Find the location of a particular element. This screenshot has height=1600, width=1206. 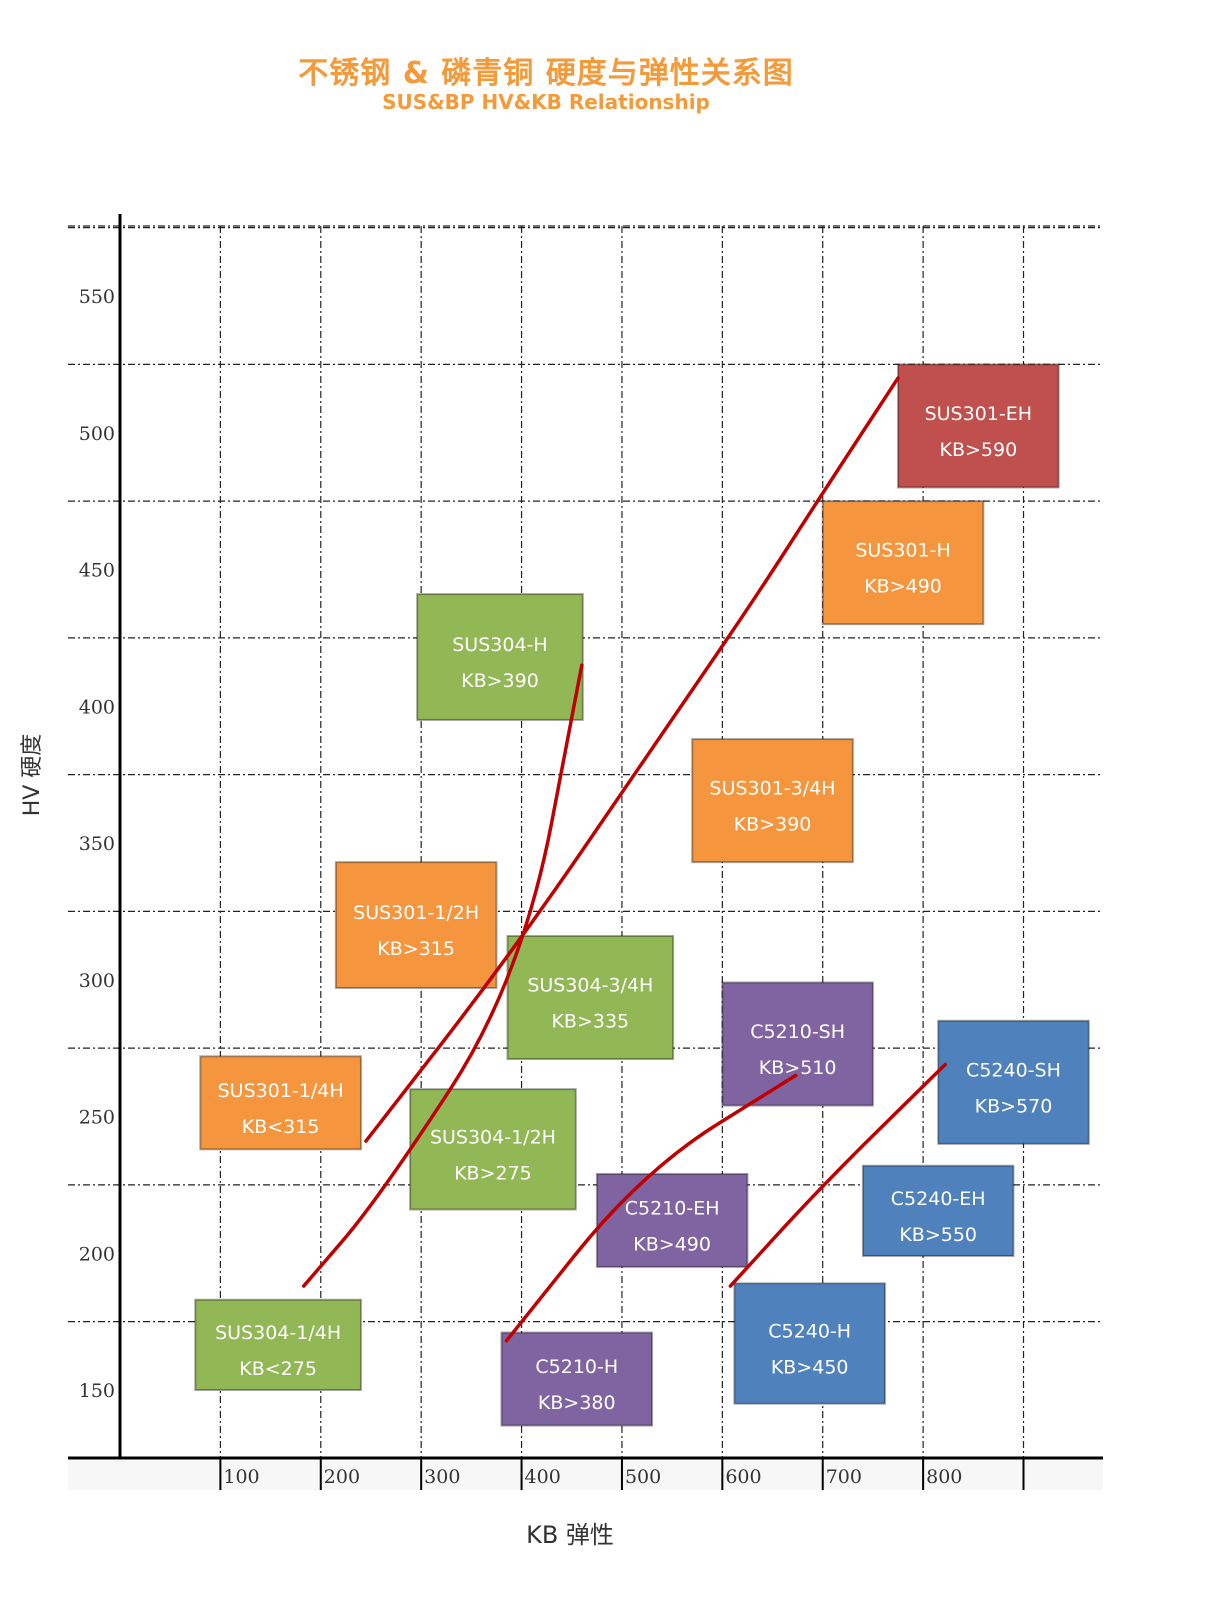

y-tick-label: 500 is located at coordinates (97, 434).